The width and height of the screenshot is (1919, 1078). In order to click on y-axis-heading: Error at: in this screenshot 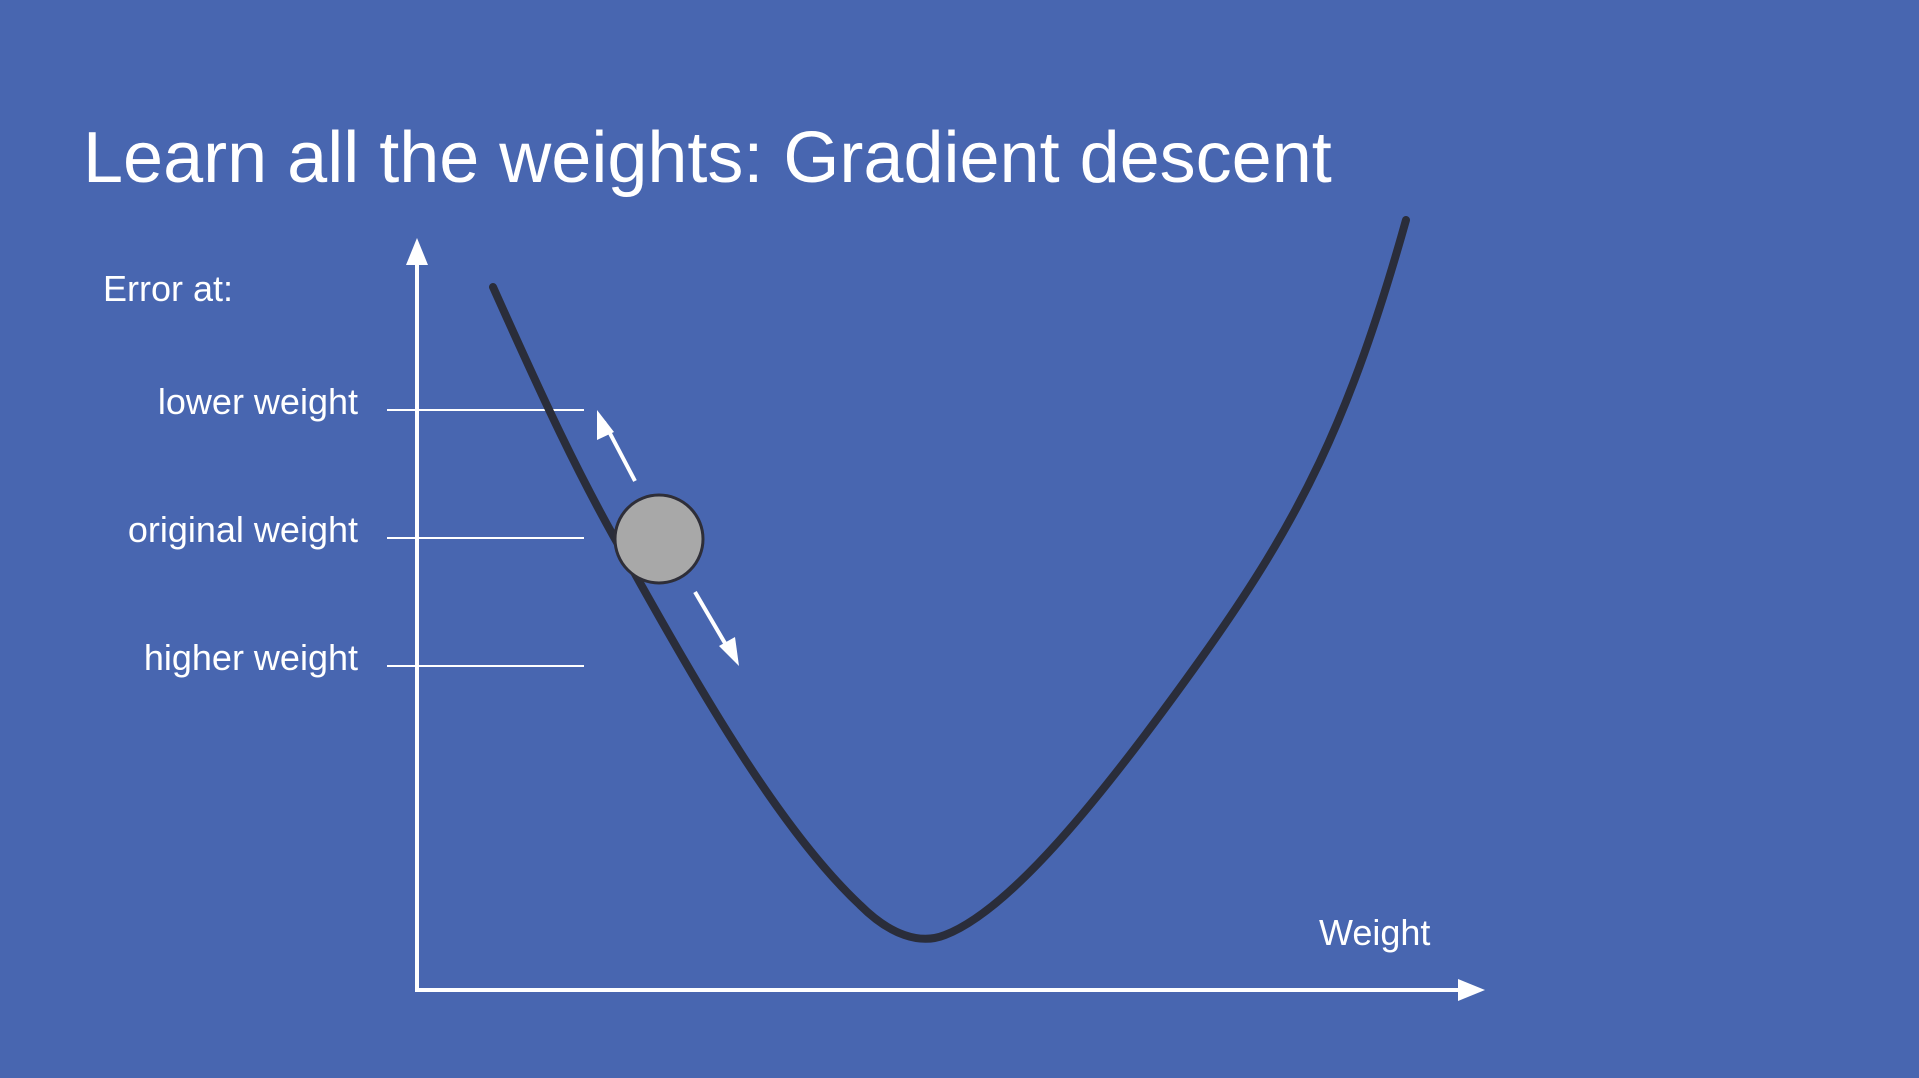, I will do `click(168, 288)`.